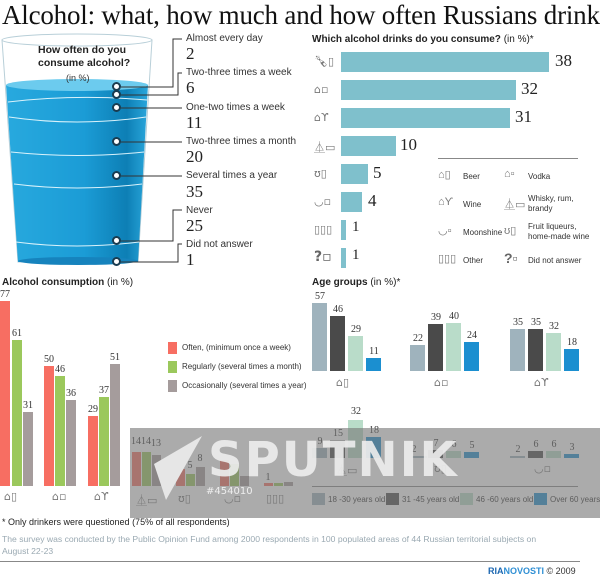  I want to click on bar-occasionally-vodka, so click(71, 443).